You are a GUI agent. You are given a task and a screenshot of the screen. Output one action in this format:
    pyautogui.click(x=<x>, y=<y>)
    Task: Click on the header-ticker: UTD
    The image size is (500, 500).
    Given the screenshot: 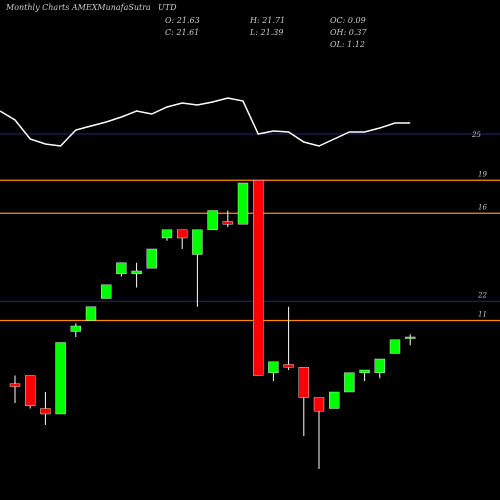 What is the action you would take?
    pyautogui.click(x=167, y=7)
    